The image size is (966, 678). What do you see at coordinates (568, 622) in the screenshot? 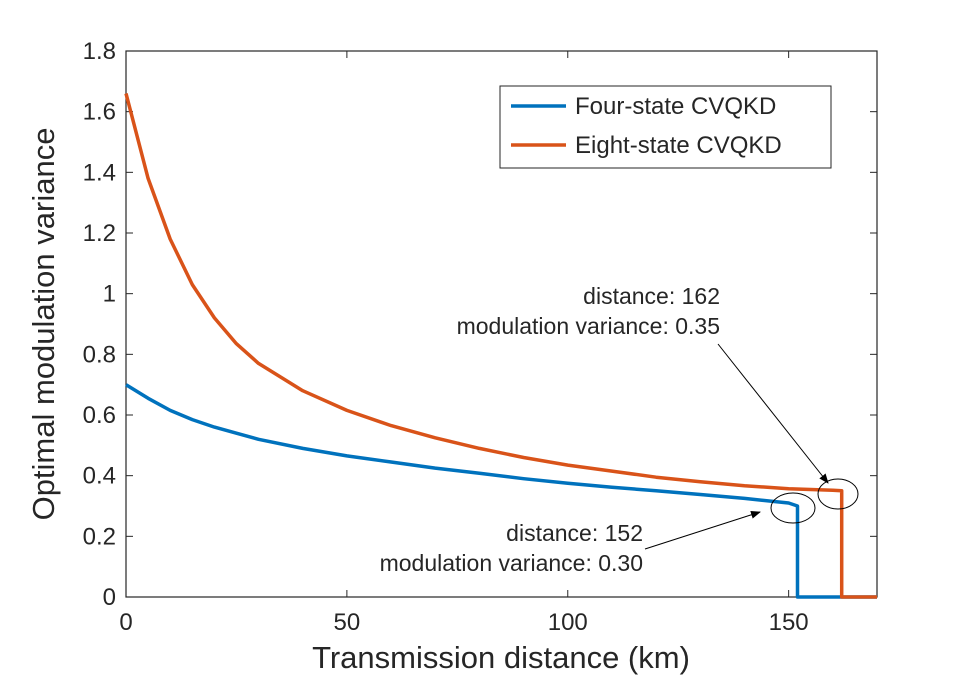
I see `x-tick-label: 100` at bounding box center [568, 622].